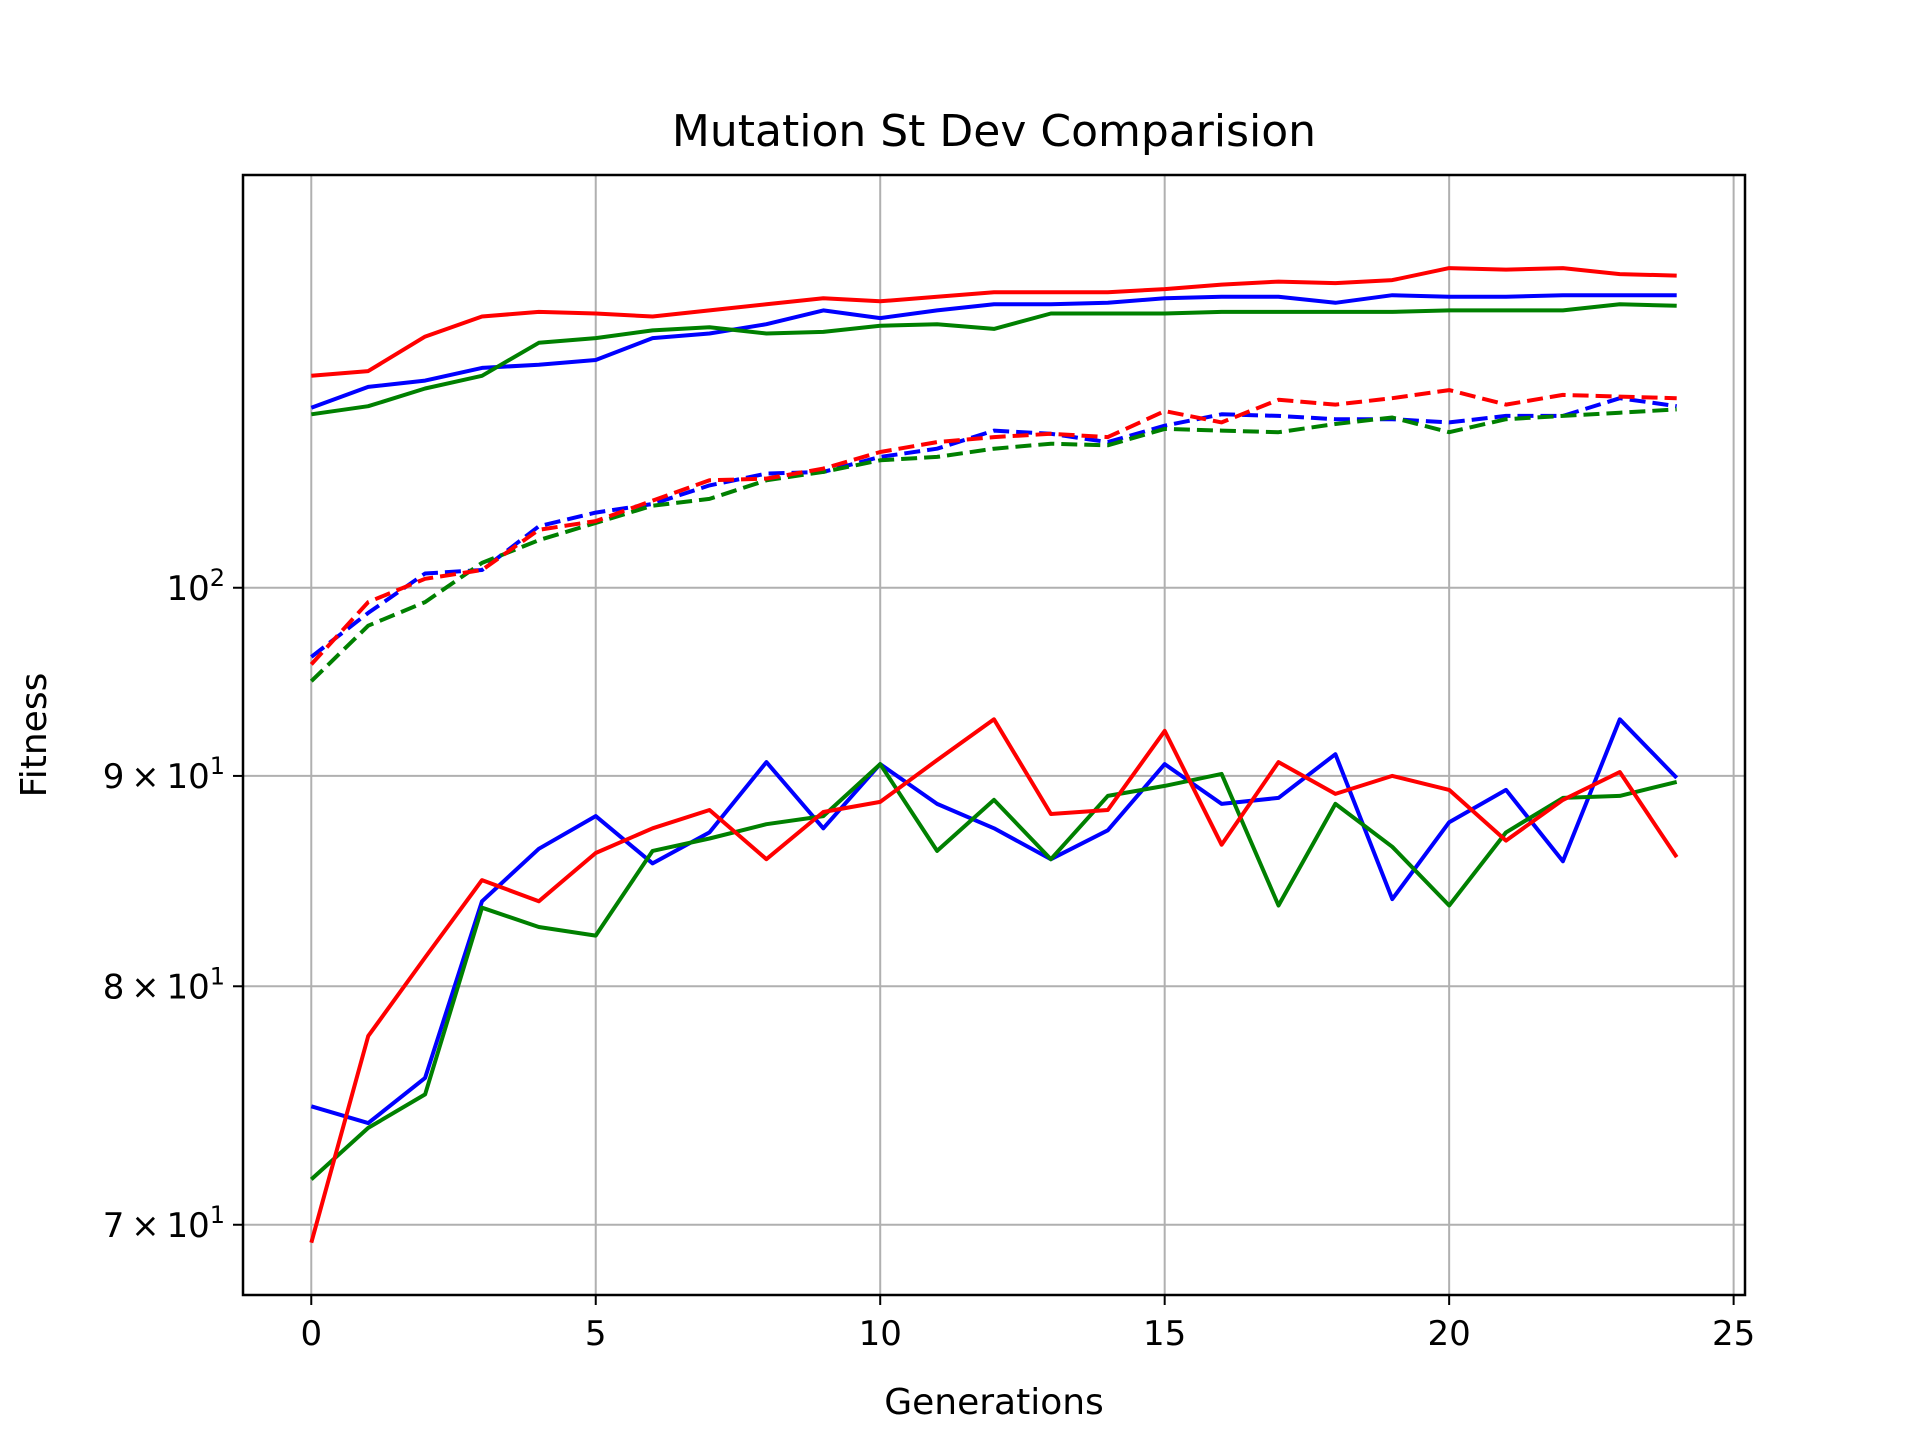  Describe the element at coordinates (1164, 1334) in the screenshot. I see `x-tick-label: 15` at that location.